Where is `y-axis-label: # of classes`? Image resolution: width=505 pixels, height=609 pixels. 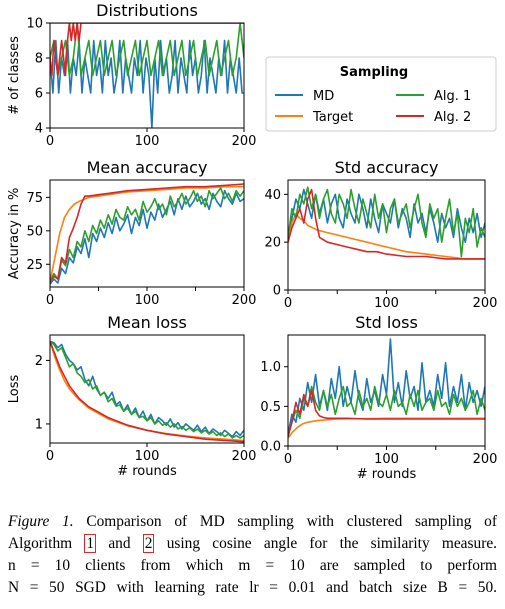
y-axis-label: # of classes is located at coordinates (14, 75).